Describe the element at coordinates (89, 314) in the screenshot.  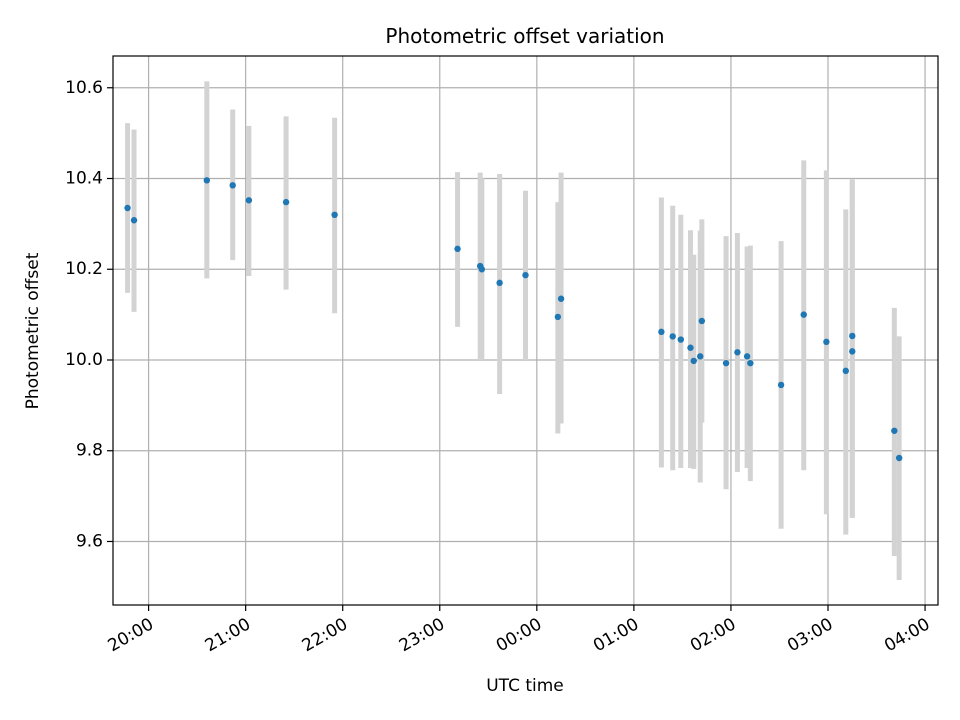
I see `y-axis-ticks: 9.6 9.8 10.0 10.2 10.4 10.6` at that location.